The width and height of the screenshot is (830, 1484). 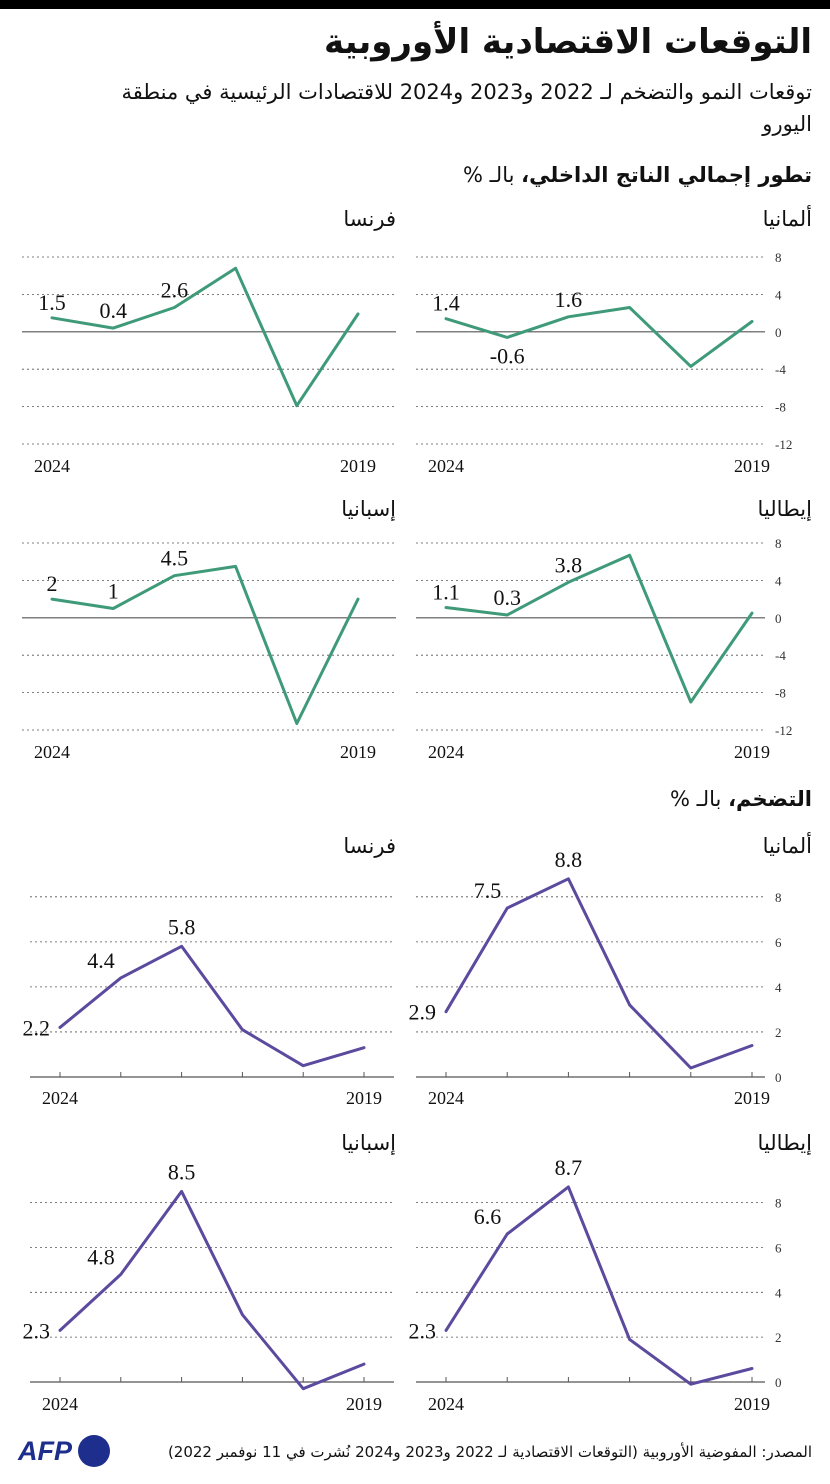 I want to click on data-label: 3.8, so click(x=569, y=564).